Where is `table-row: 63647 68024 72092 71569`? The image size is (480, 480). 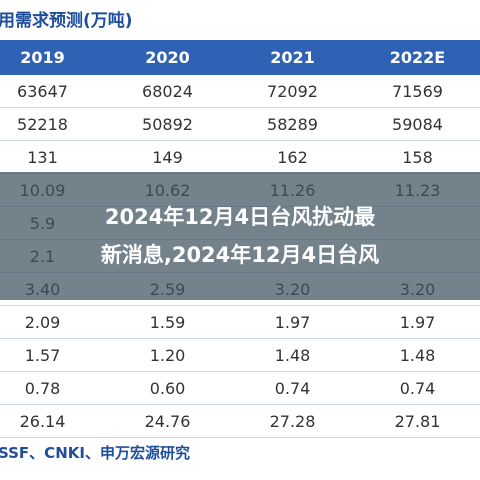
table-row: 63647 68024 72092 71569 is located at coordinates (240, 91).